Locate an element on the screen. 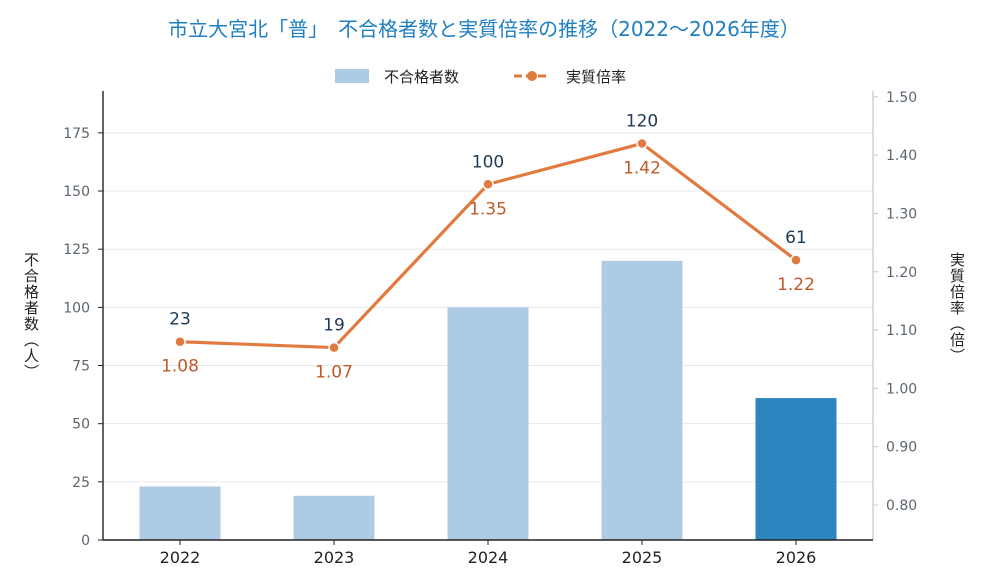 This screenshot has height=585, width=988. bar-value-label: 19 is located at coordinates (334, 326).